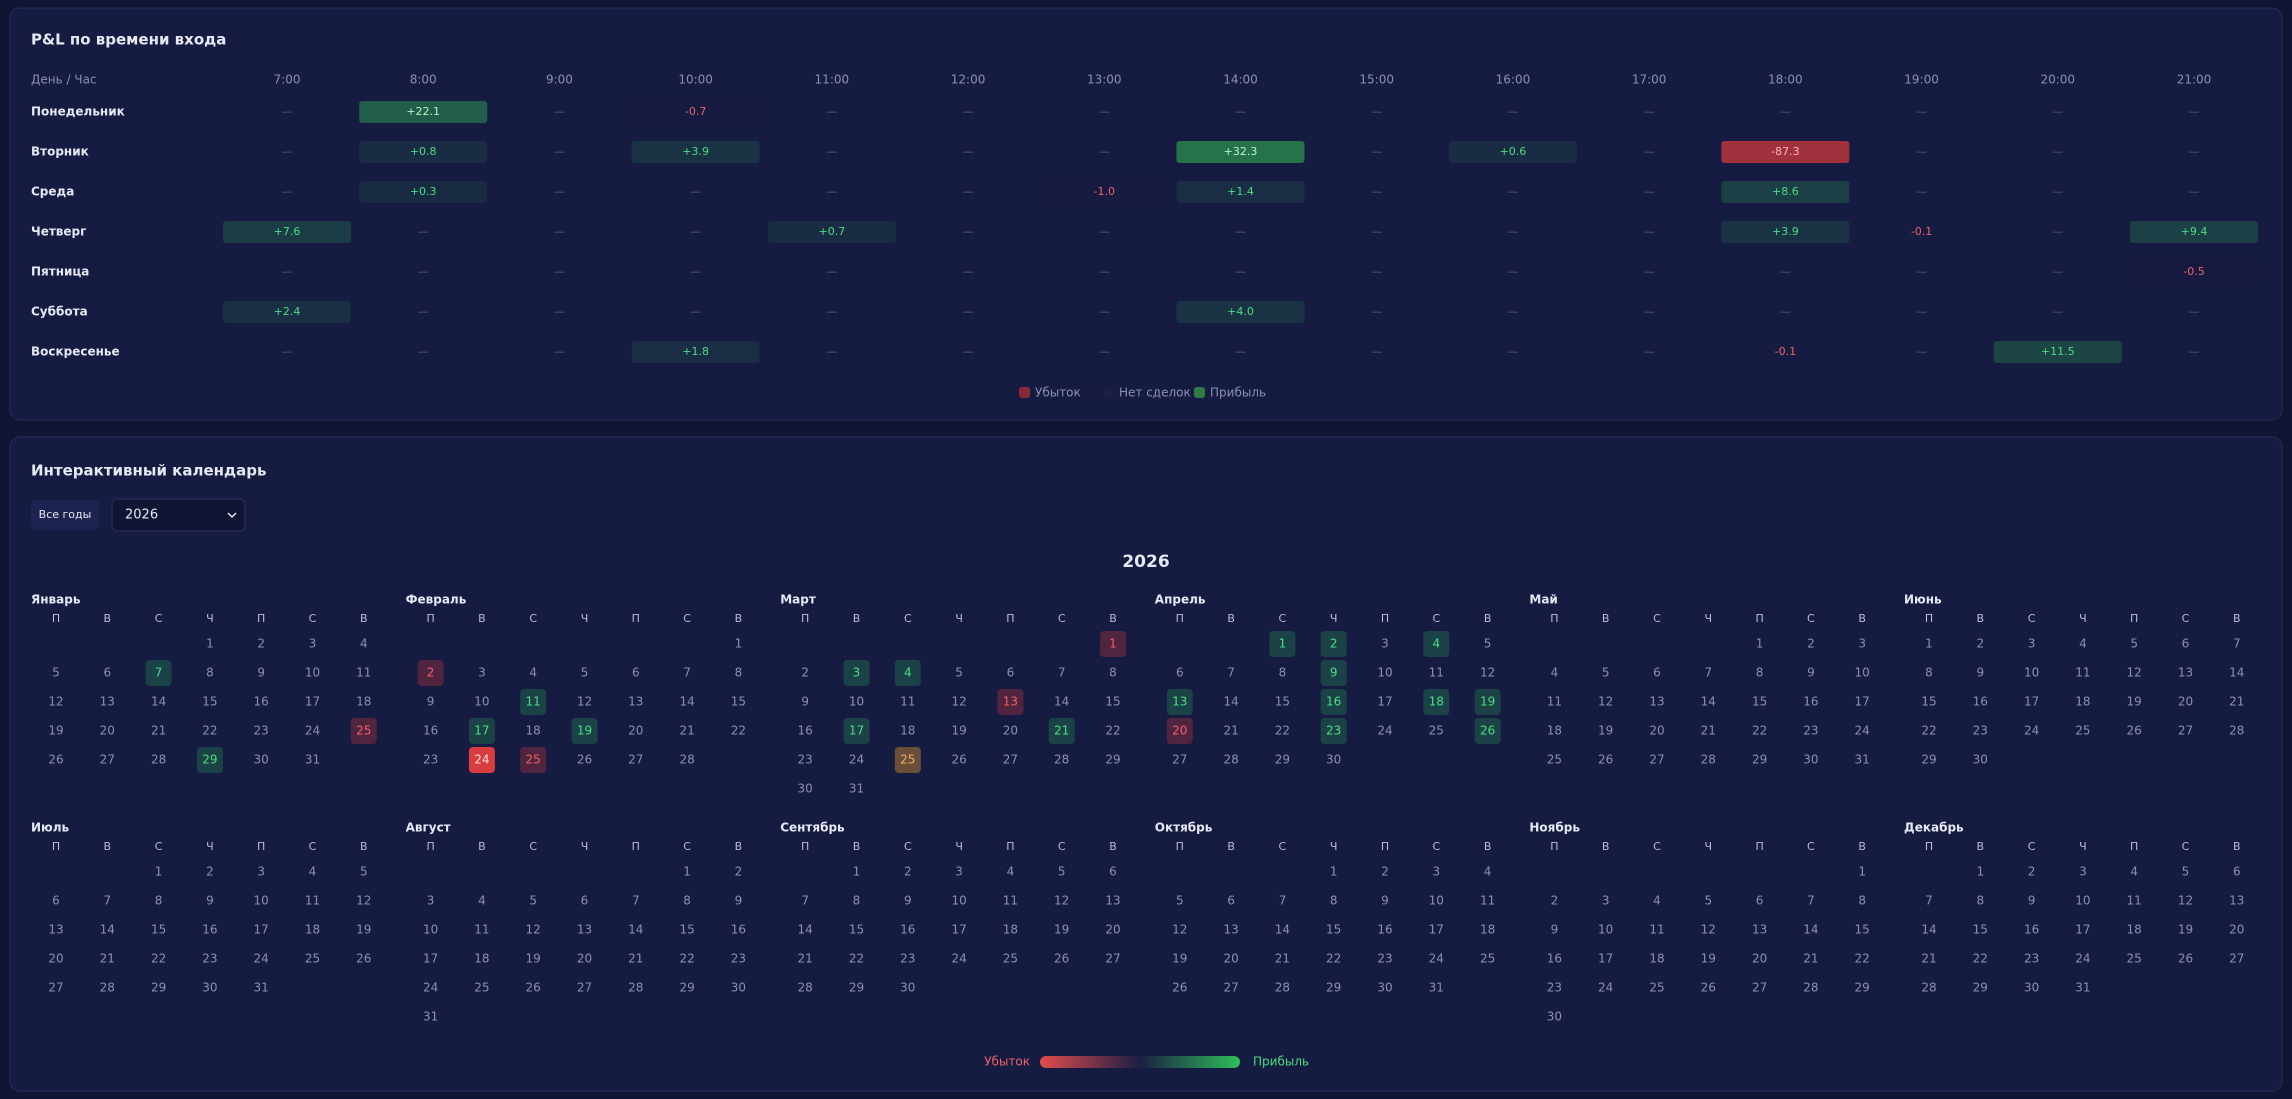 This screenshot has width=2292, height=1099. What do you see at coordinates (1656, 731) in the screenshot?
I see `day: 20` at bounding box center [1656, 731].